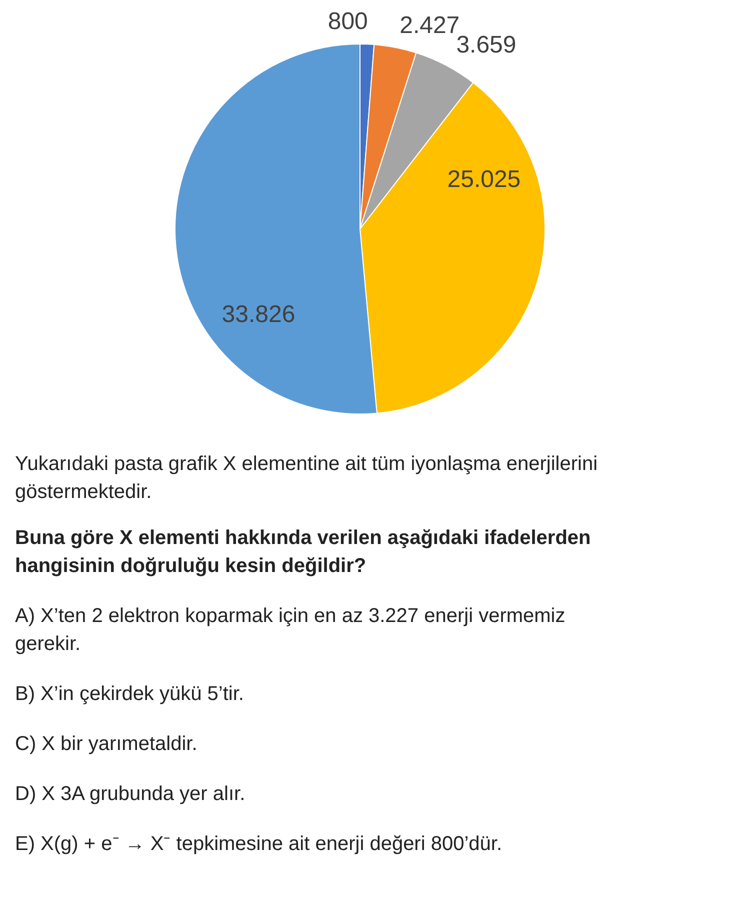 Image resolution: width=740 pixels, height=916 pixels. I want to click on data-label: 33.826, so click(259, 314).